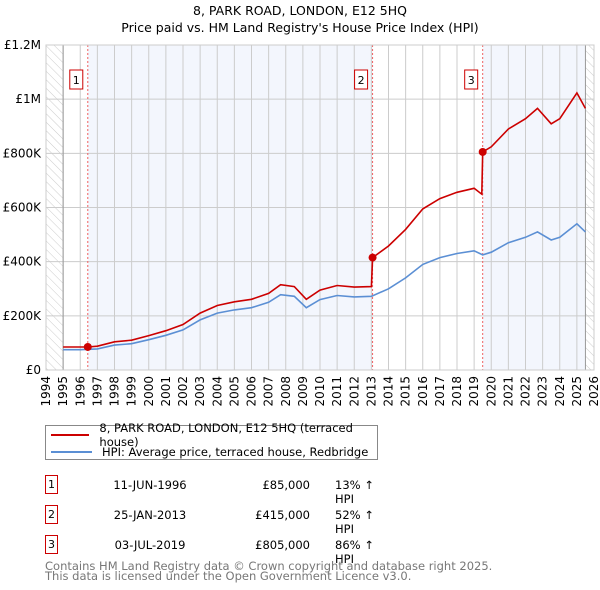 This screenshot has width=600, height=590. I want to click on chart-title: 8, PARK ROAD, LONDON, E12 5HQ, so click(300, 10).